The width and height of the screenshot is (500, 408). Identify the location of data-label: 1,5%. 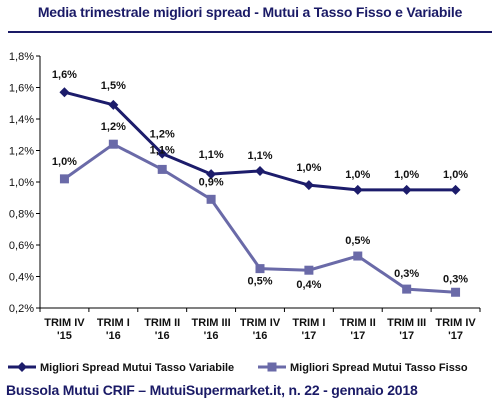
(113, 86).